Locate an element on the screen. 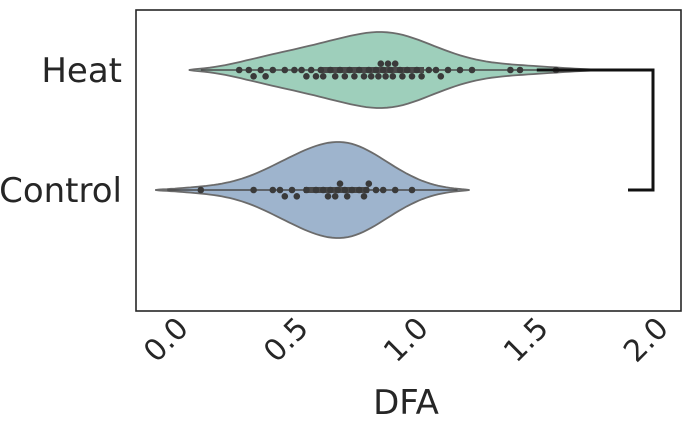 The height and width of the screenshot is (431, 691). violin-iqr-box-heat is located at coordinates (372, 70).